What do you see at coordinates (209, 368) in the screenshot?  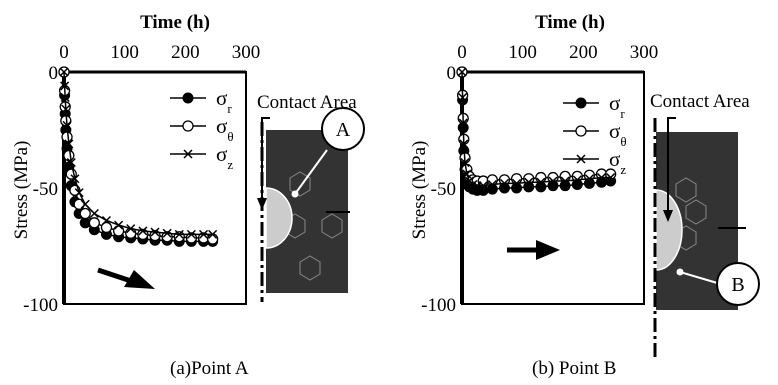 I see `caption-a: (a)Point A` at bounding box center [209, 368].